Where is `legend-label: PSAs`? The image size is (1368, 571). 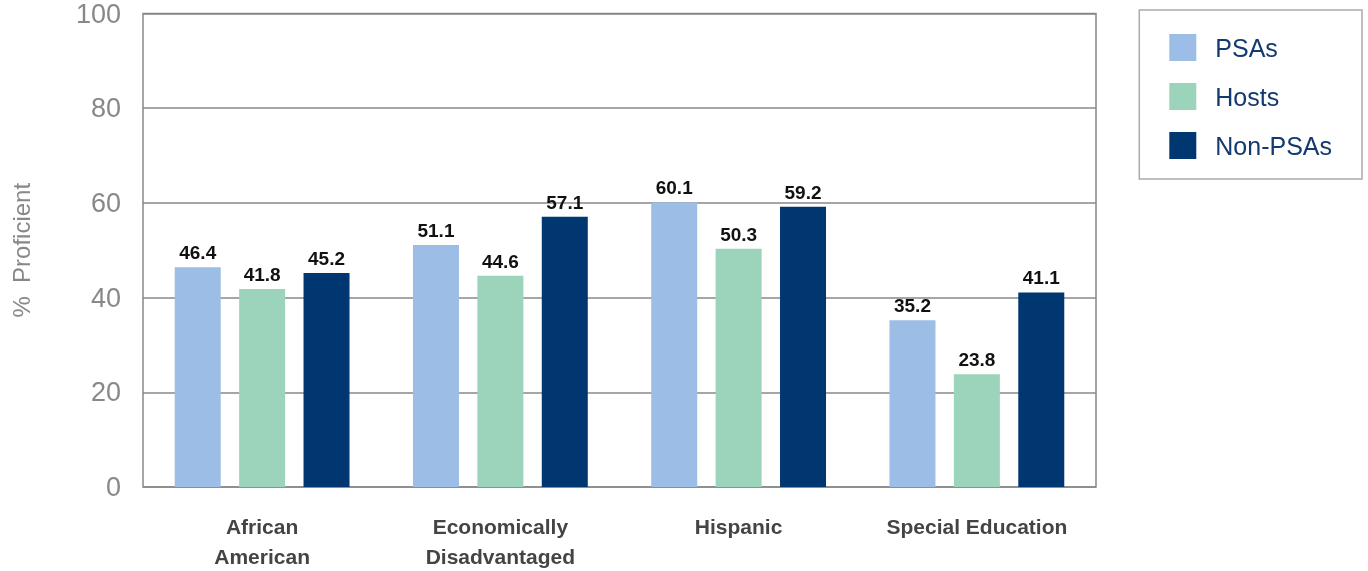 legend-label: PSAs is located at coordinates (1246, 47).